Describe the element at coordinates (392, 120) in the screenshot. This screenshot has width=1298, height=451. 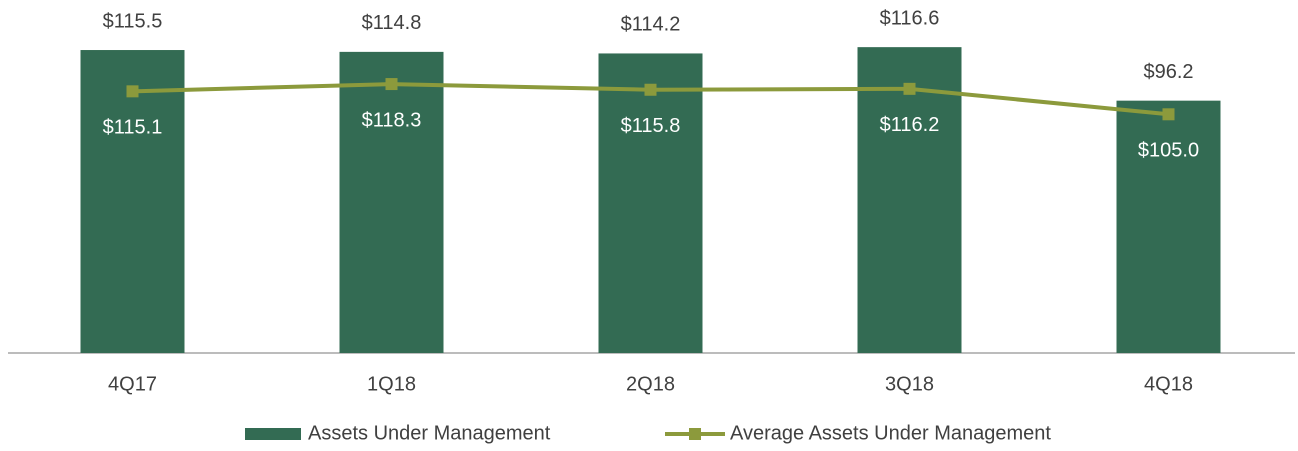
I see `line-value-label: $118.3` at that location.